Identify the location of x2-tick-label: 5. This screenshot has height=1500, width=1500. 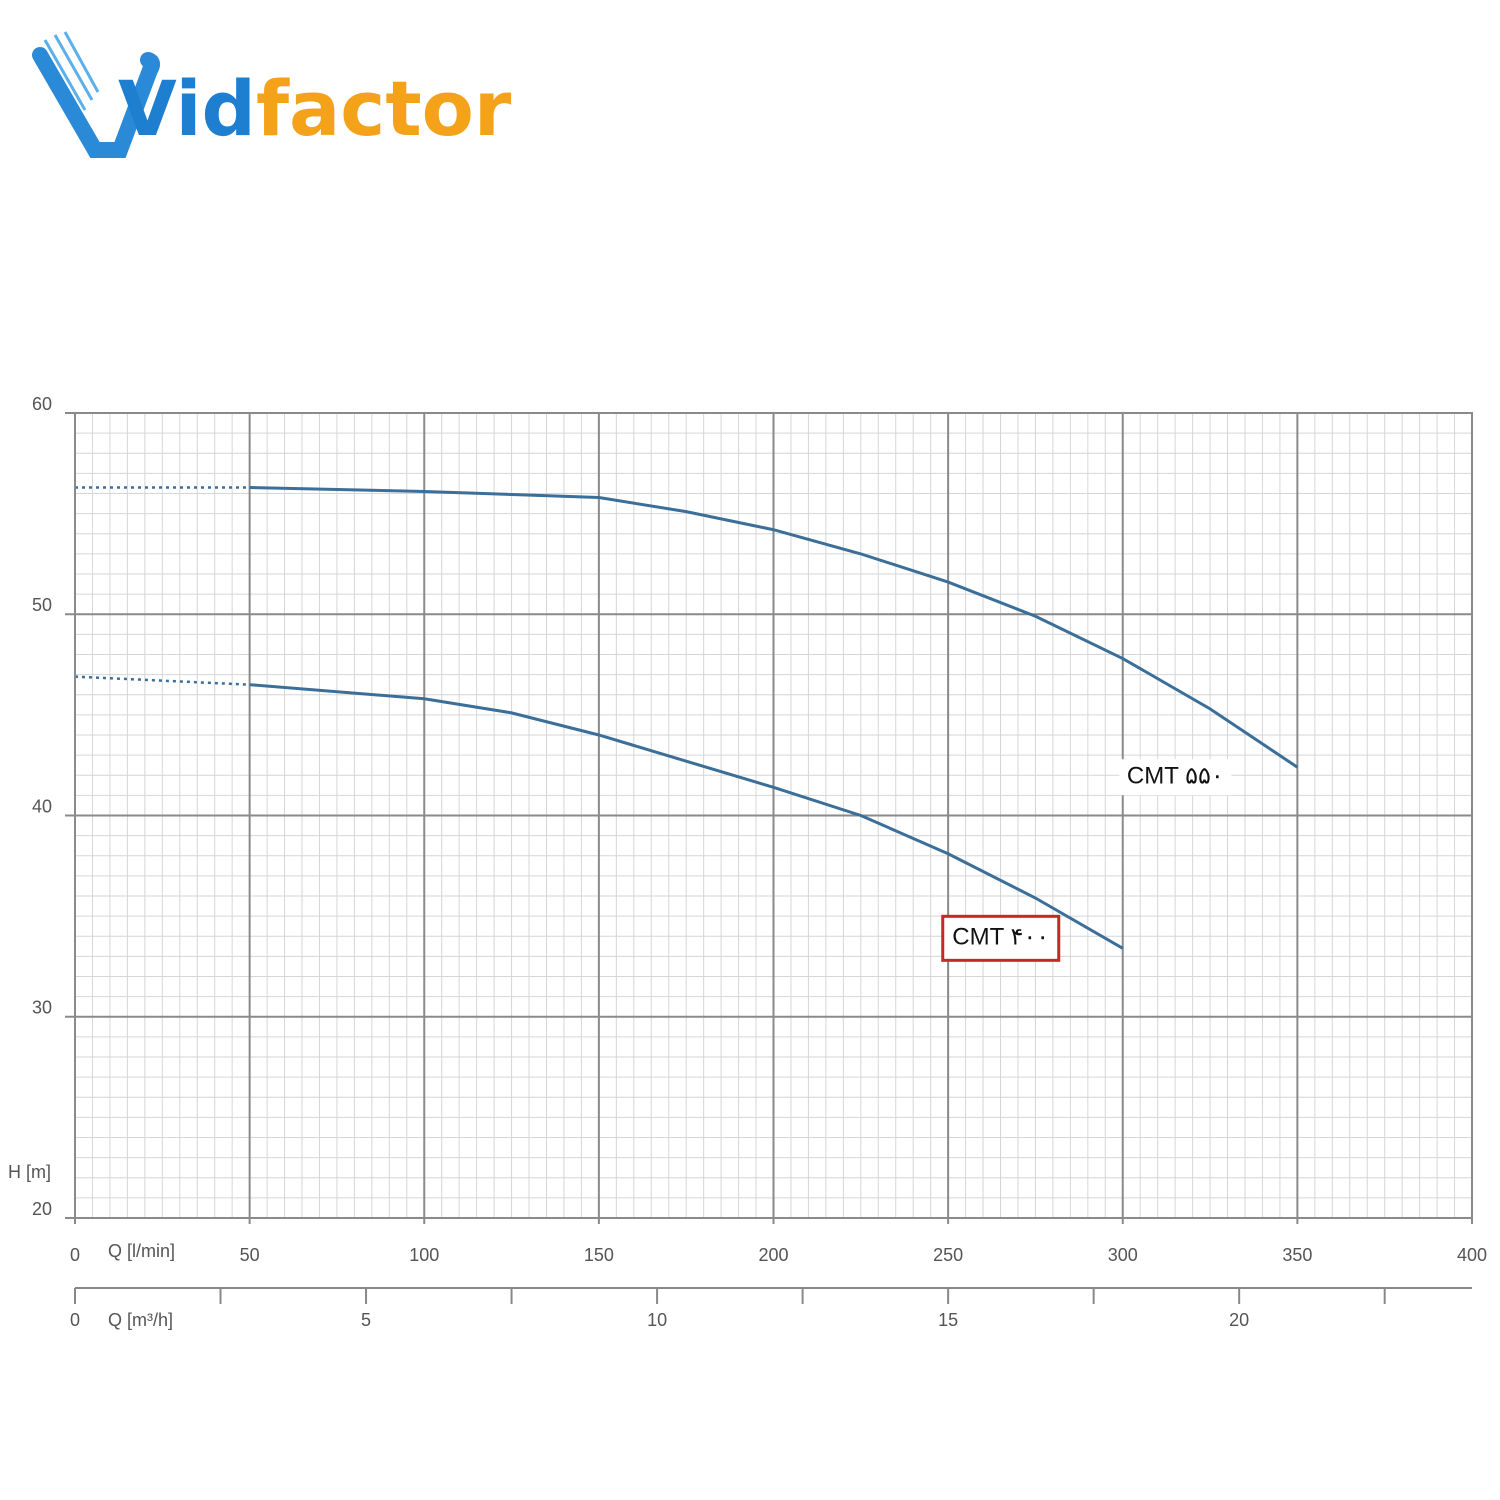
(366, 1320).